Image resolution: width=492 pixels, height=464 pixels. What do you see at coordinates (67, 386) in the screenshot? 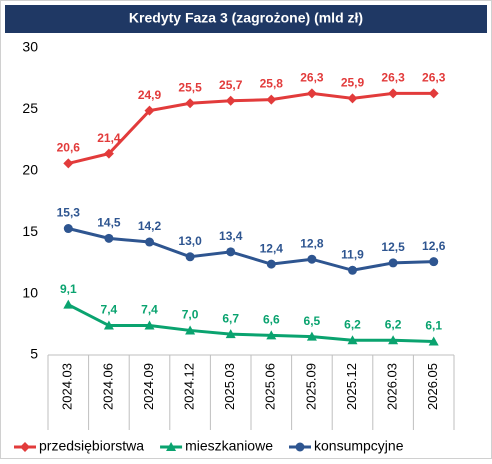
I see `x-tick-label: 2024.03` at bounding box center [67, 386].